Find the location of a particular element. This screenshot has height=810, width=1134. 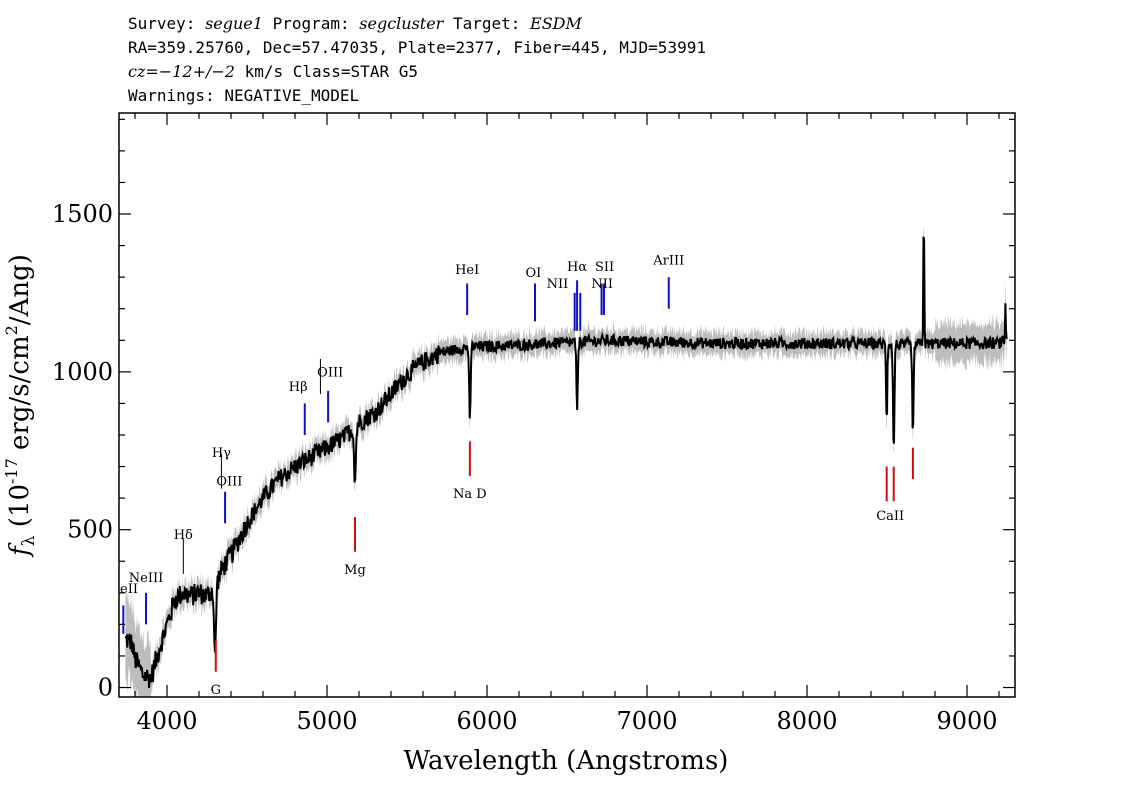

header-line-3: cz=−12+/−2 km/s Class=STAR G5 is located at coordinates (273, 71).